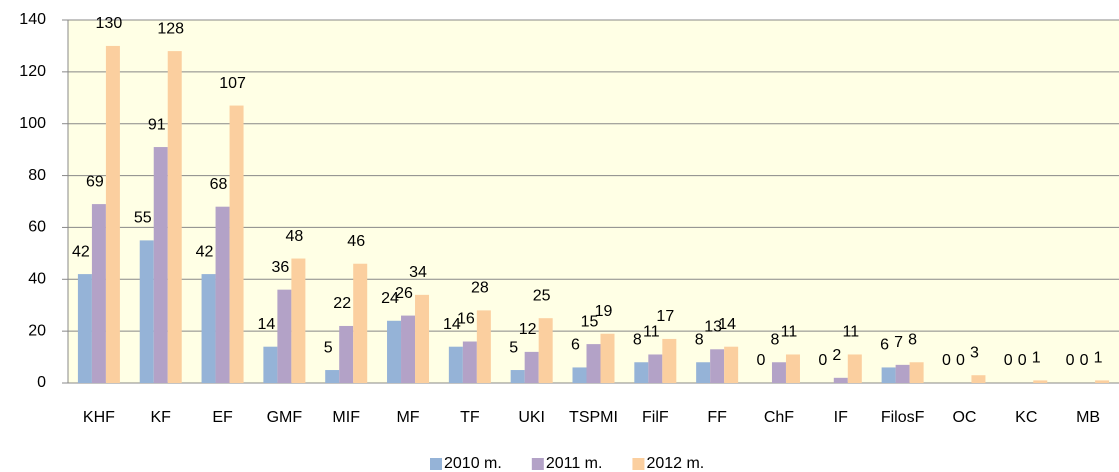 The image size is (1119, 472). What do you see at coordinates (1036, 358) in the screenshot?
I see `data-label: 1` at bounding box center [1036, 358].